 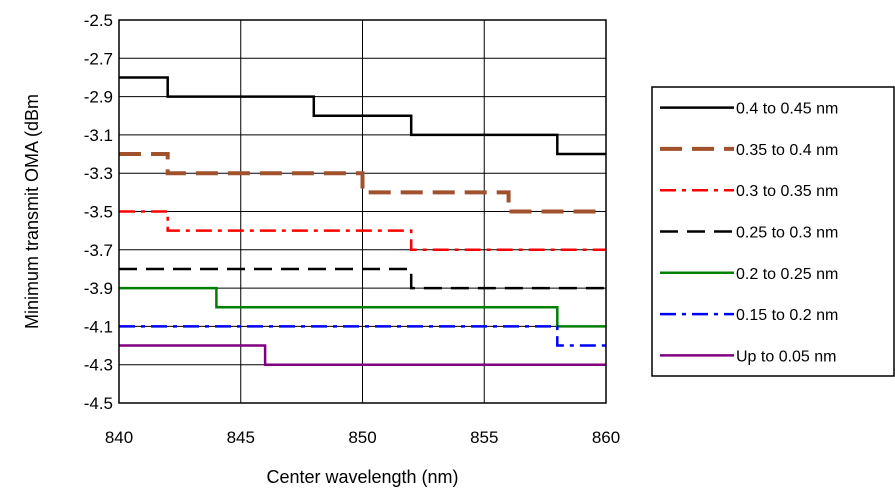 What do you see at coordinates (362, 477) in the screenshot?
I see `x-axis-title: Center wavelength (nm)` at bounding box center [362, 477].